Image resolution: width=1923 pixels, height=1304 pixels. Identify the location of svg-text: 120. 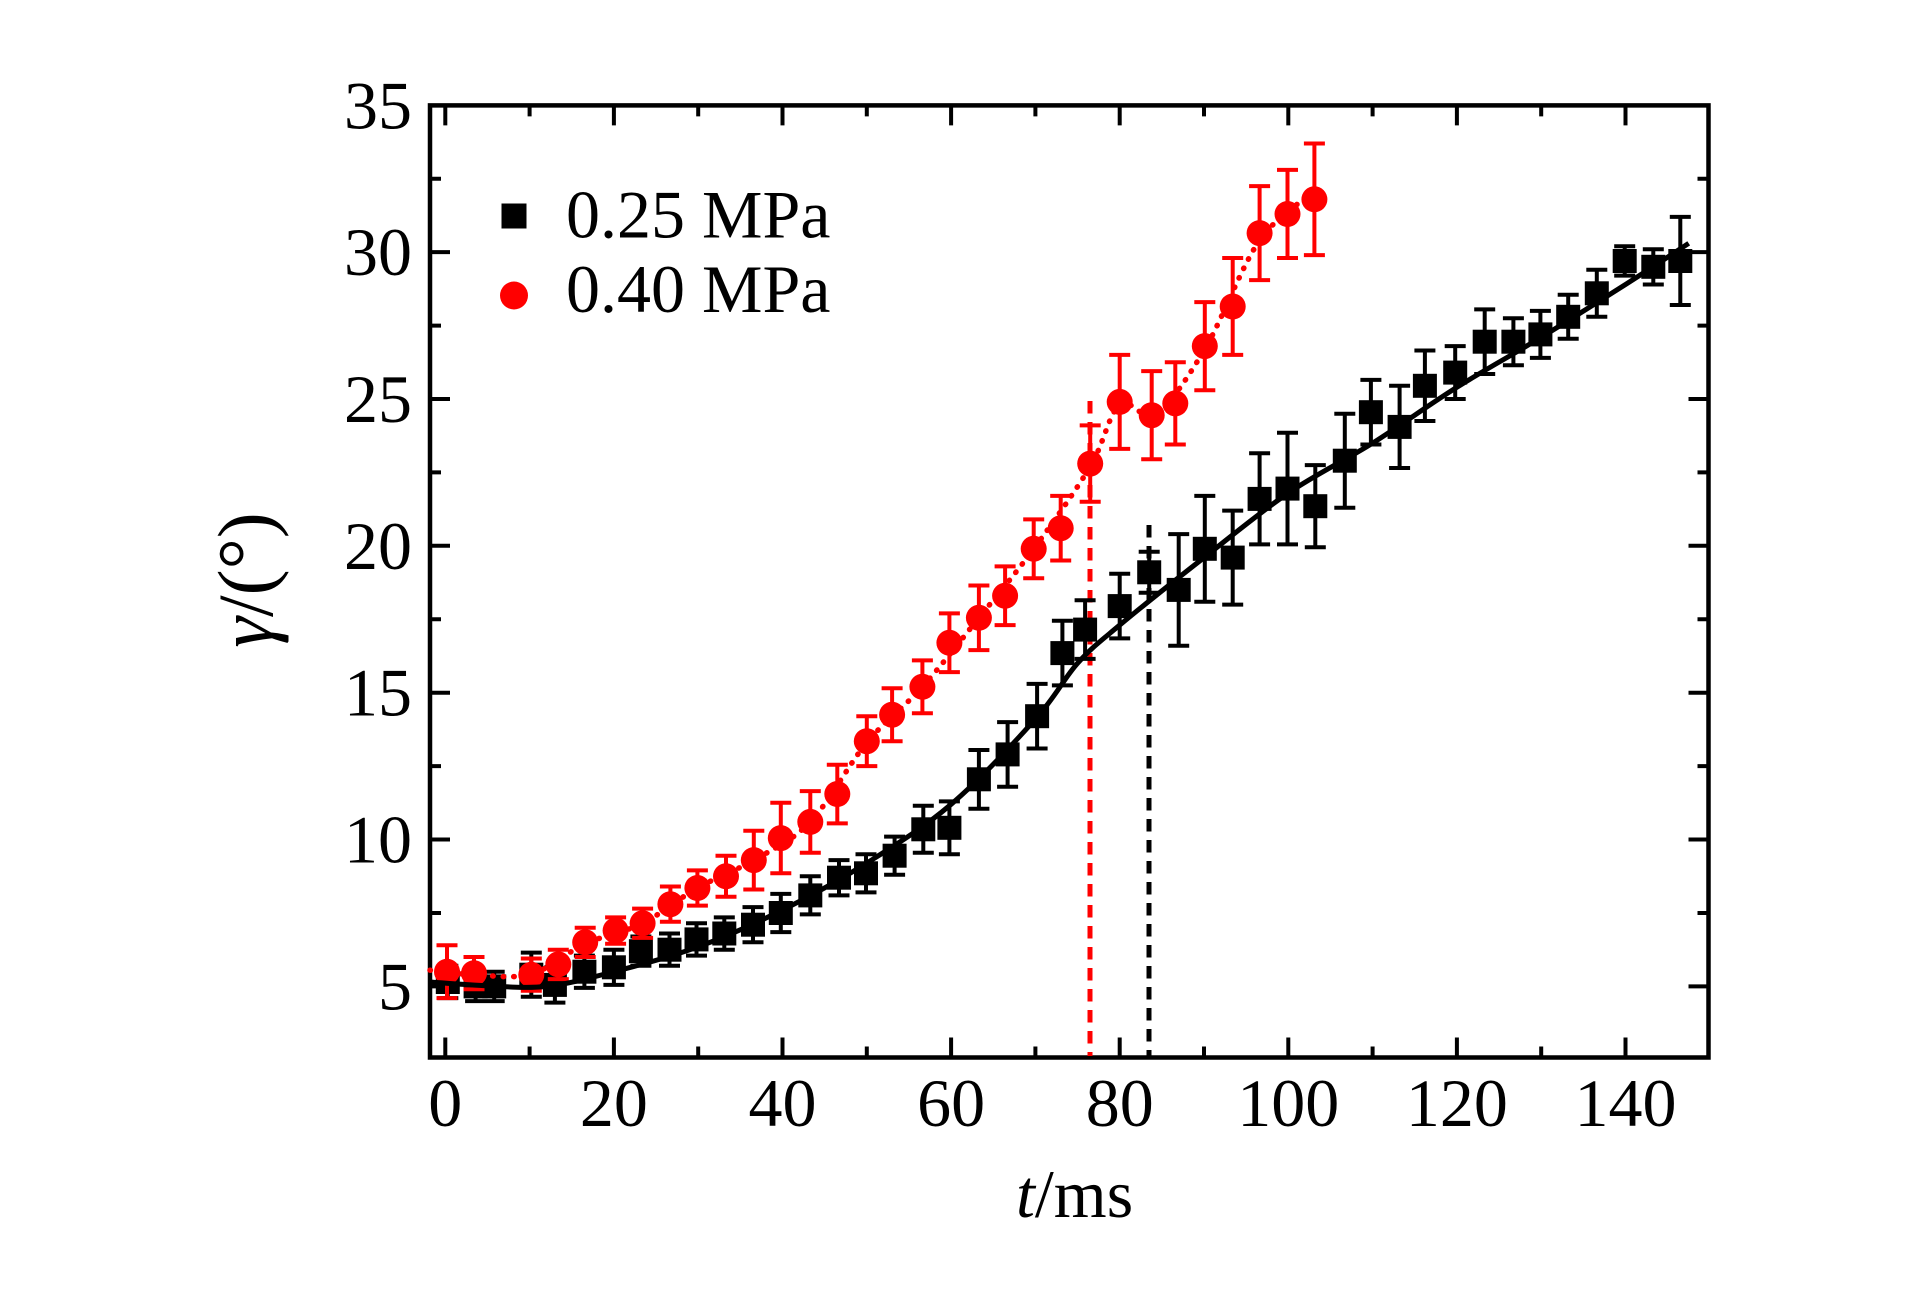
(1457, 1103).